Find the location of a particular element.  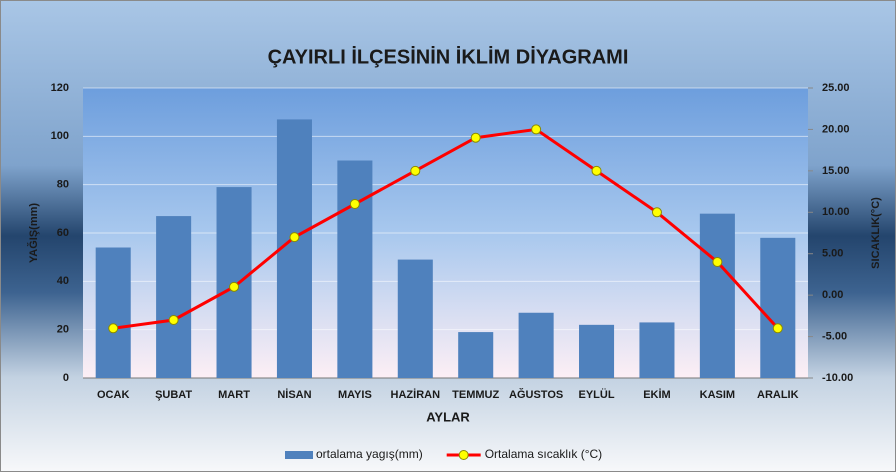

y2-tick-label: -5.00 is located at coordinates (834, 336).